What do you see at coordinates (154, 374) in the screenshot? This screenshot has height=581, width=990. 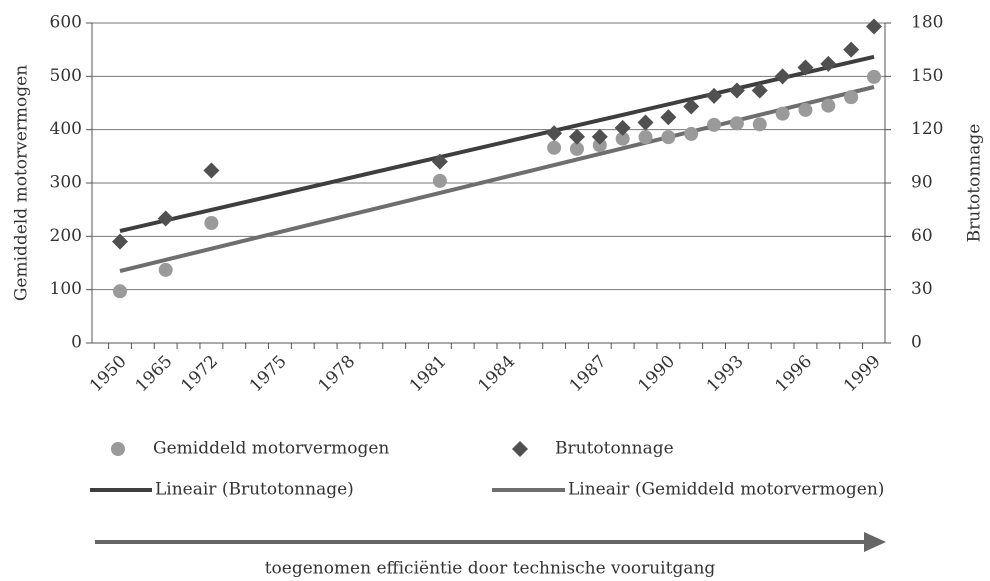 I see `x-tick-label: 1965` at bounding box center [154, 374].